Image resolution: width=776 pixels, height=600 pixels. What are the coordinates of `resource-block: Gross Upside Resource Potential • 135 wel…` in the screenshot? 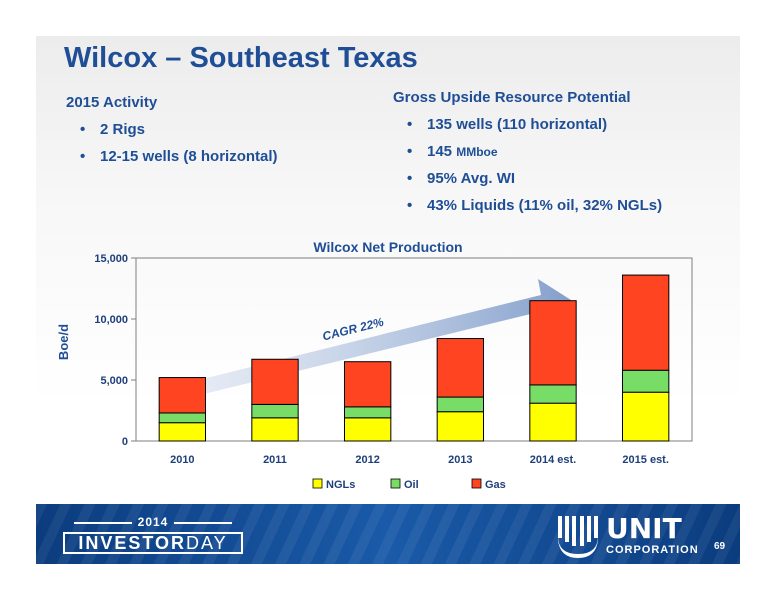 It's located at (563, 156).